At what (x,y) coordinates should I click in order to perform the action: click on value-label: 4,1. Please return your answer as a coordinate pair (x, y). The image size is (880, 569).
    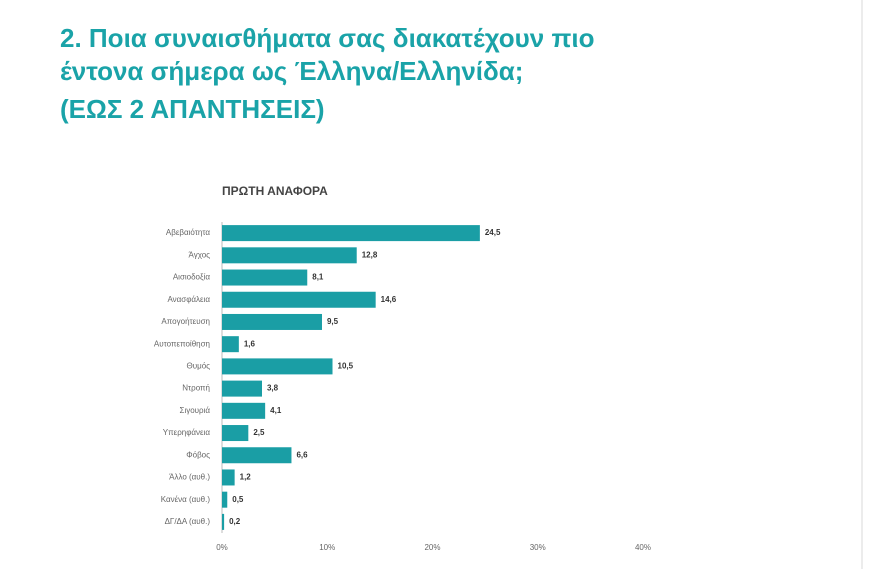
    Looking at the image, I should click on (276, 410).